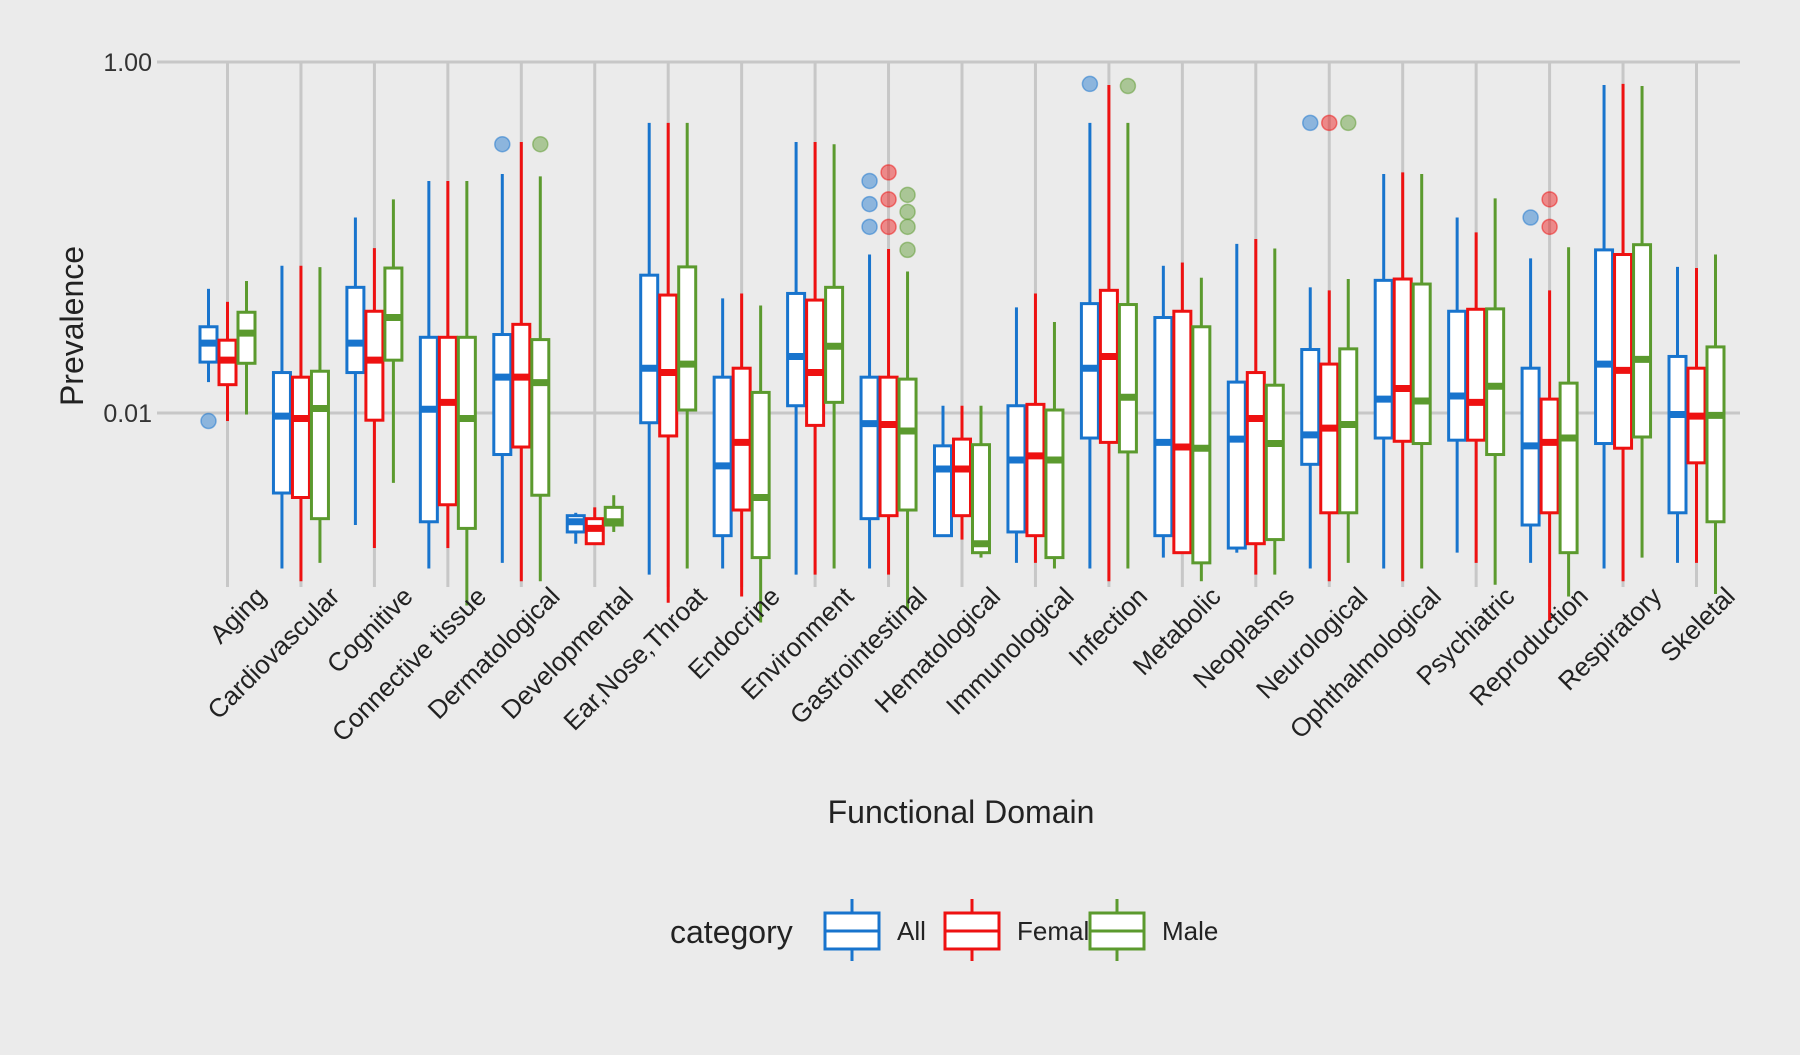 The height and width of the screenshot is (1055, 1800). I want to click on legend-label: All, so click(911, 931).